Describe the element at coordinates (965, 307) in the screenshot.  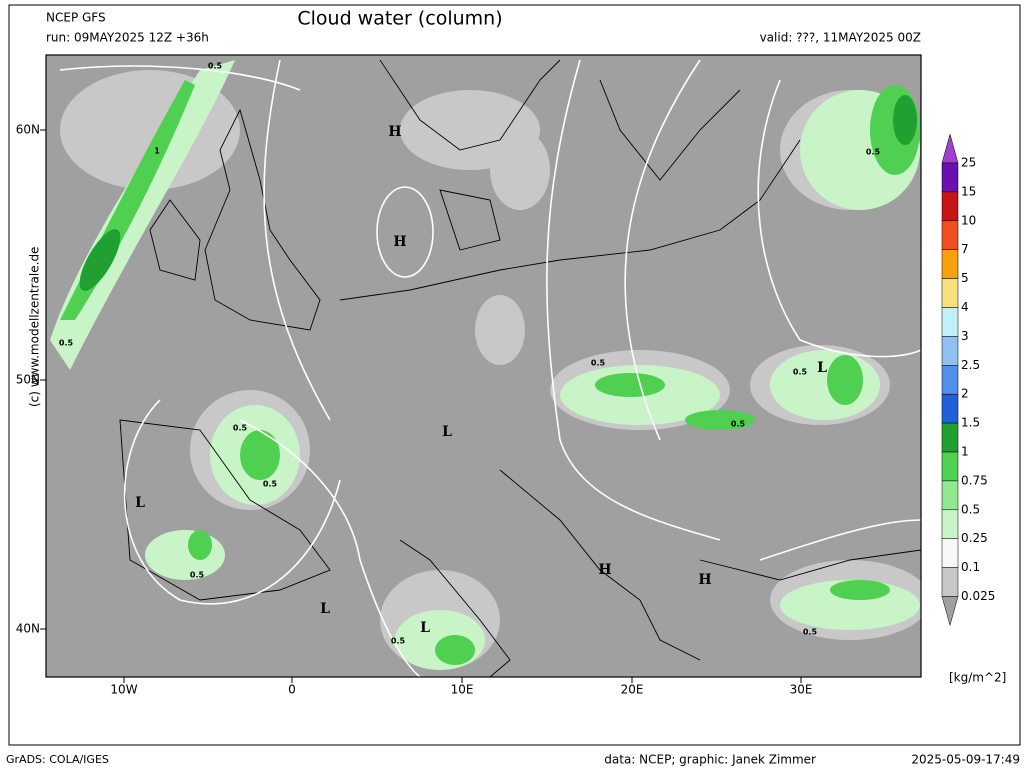
I see `colorbar-label: 4` at that location.